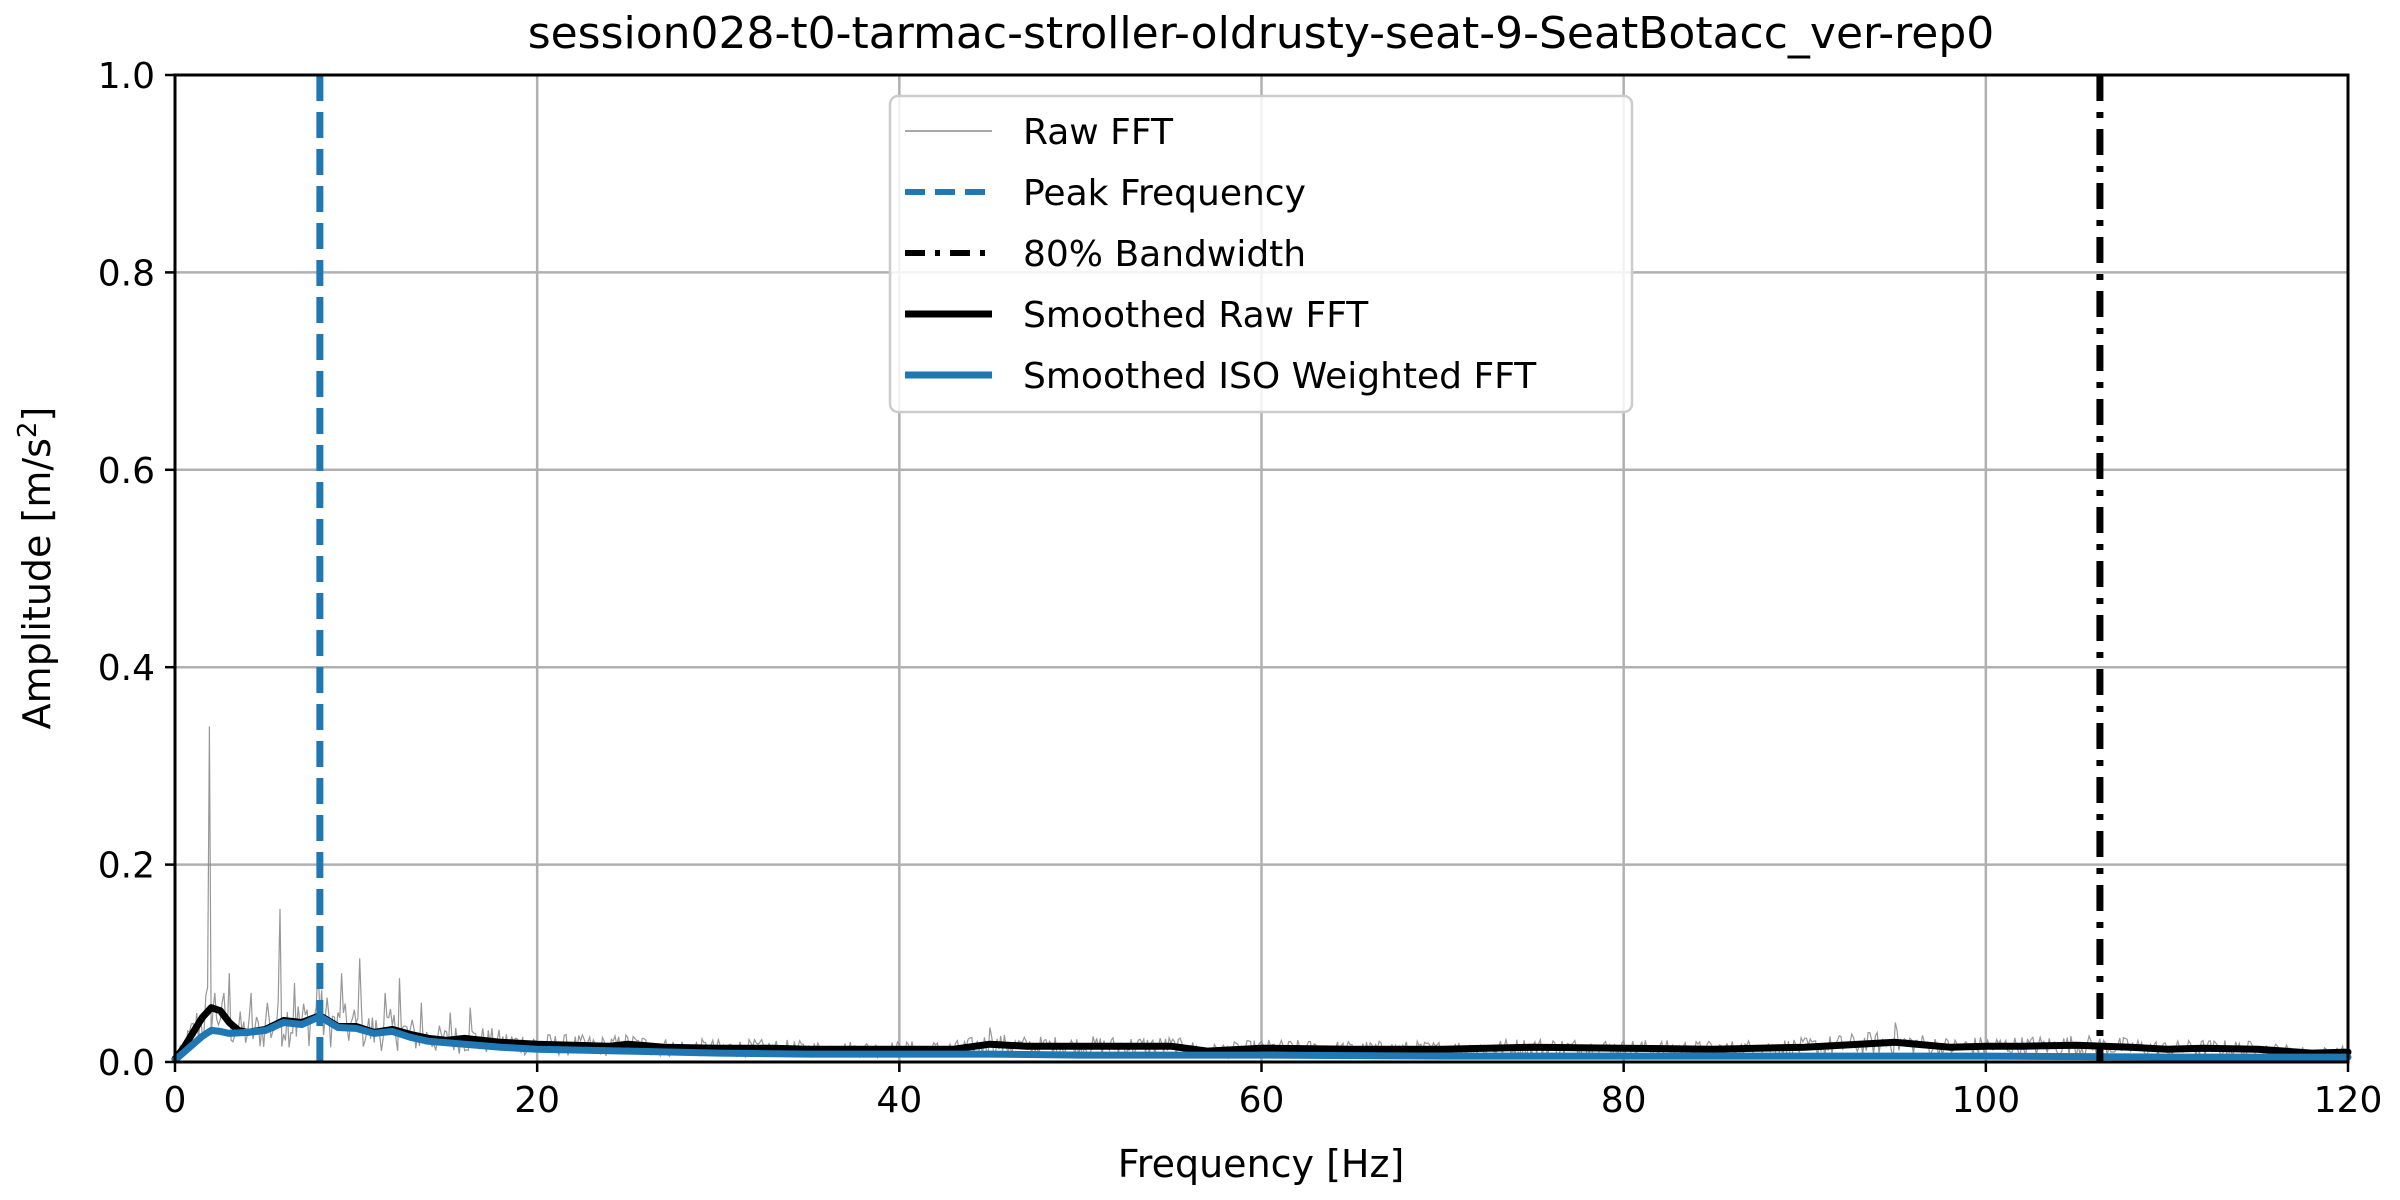 This screenshot has height=1200, width=2400. What do you see at coordinates (126, 866) in the screenshot?
I see `y-tick-label: 0.2` at bounding box center [126, 866].